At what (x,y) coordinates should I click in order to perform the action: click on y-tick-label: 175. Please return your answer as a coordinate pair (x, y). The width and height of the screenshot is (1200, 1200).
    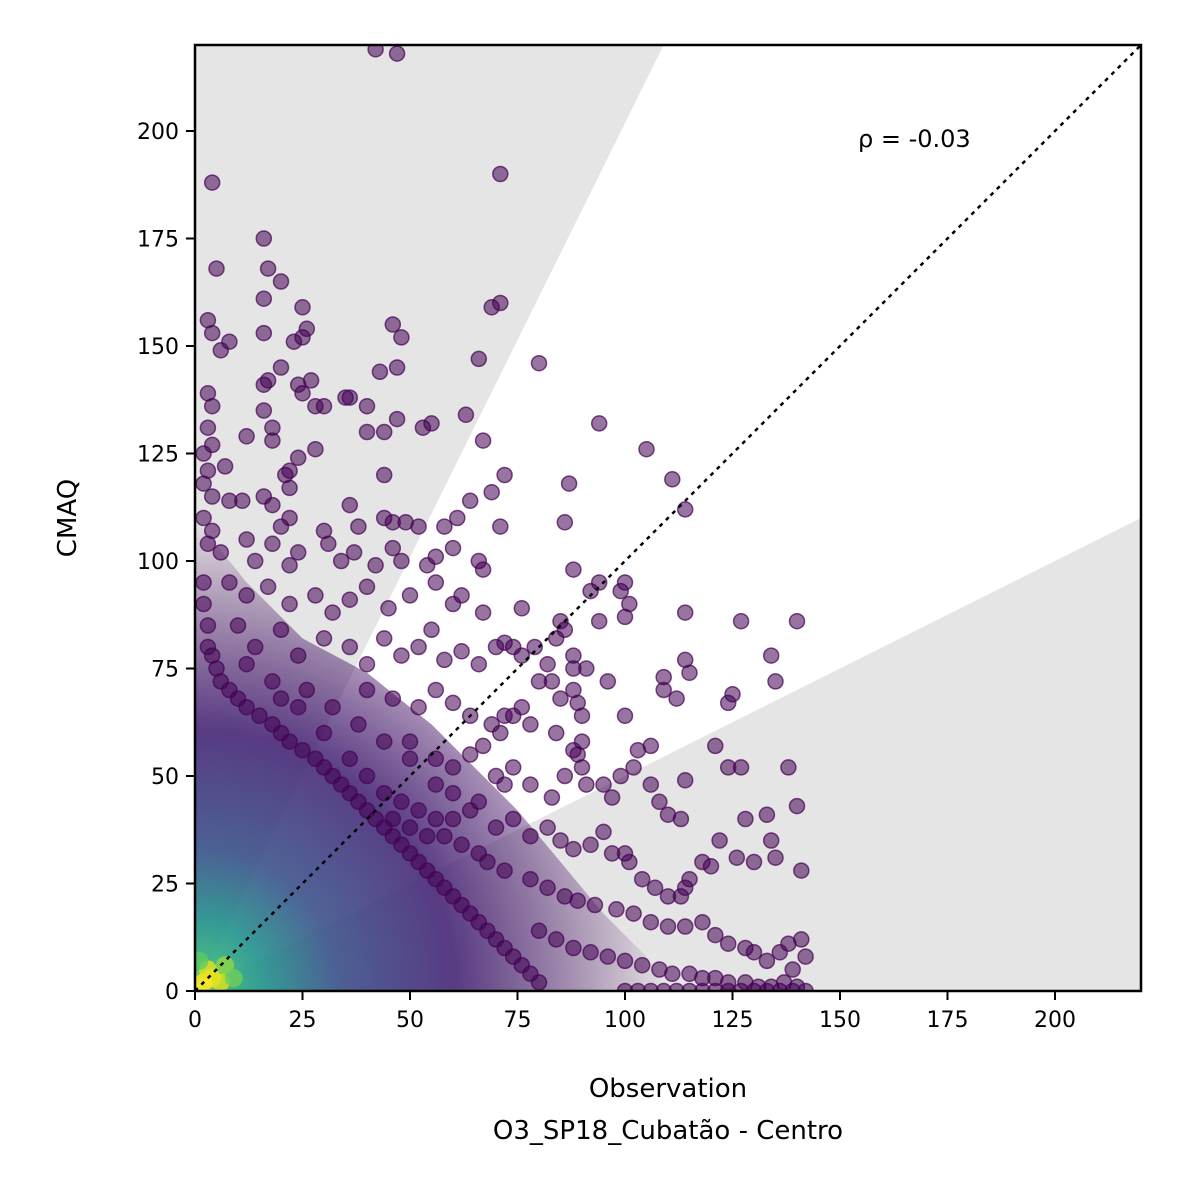
    Looking at the image, I should click on (158, 240).